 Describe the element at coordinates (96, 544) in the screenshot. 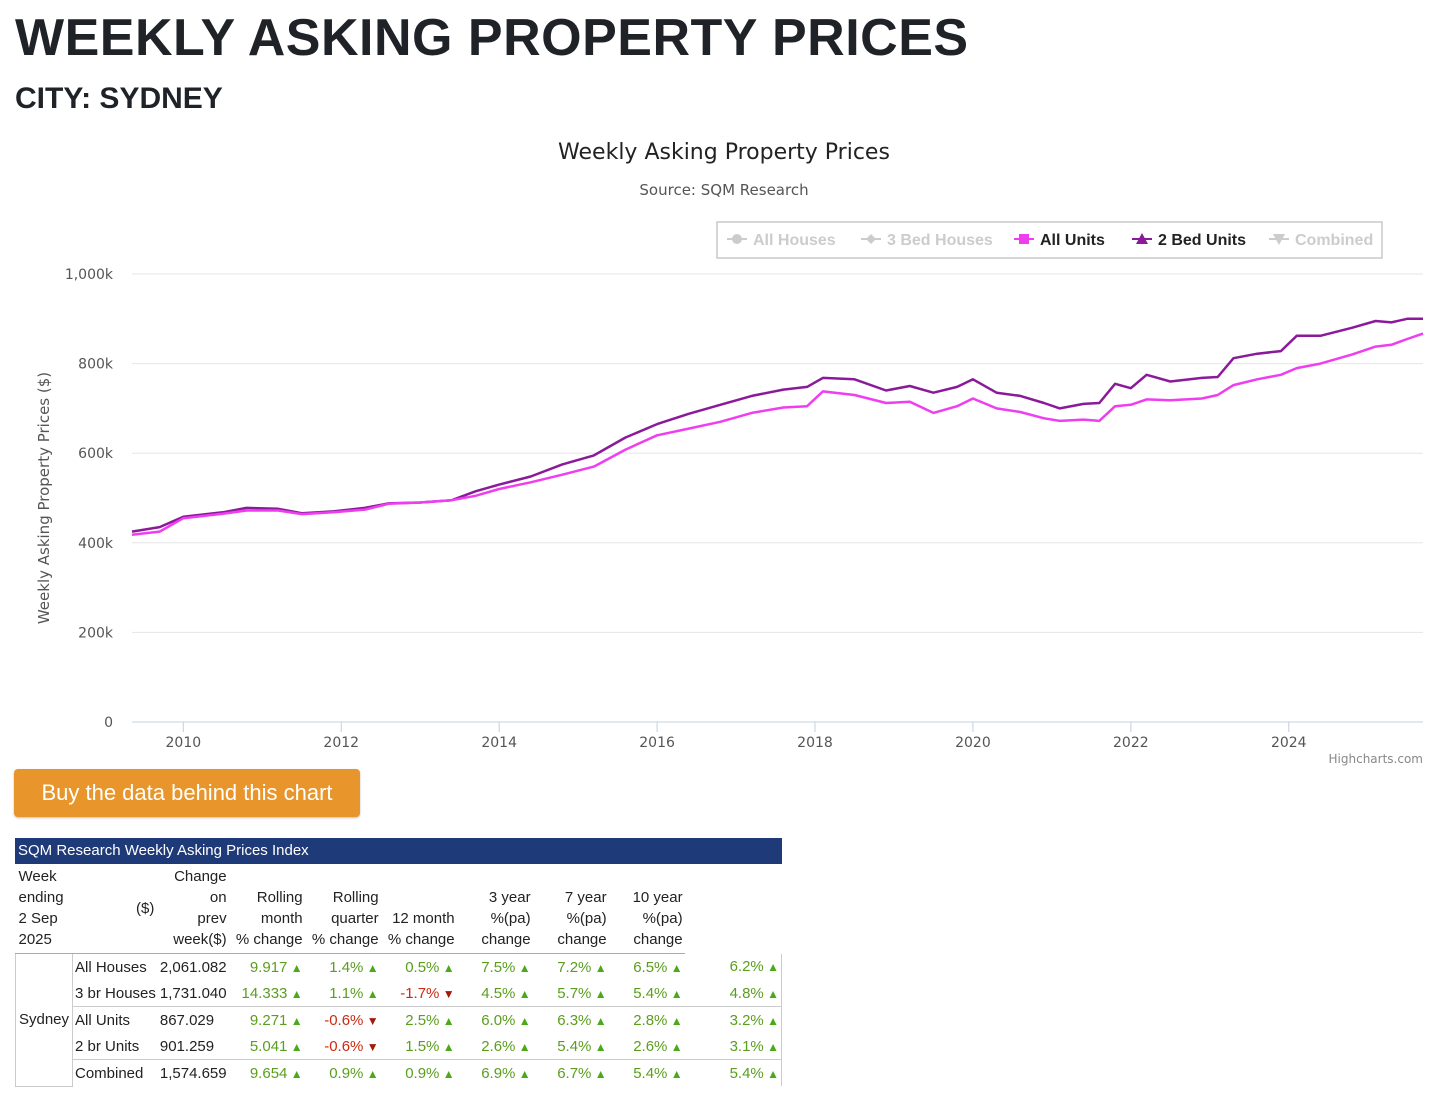

I see `y-tick-label: 400k` at that location.